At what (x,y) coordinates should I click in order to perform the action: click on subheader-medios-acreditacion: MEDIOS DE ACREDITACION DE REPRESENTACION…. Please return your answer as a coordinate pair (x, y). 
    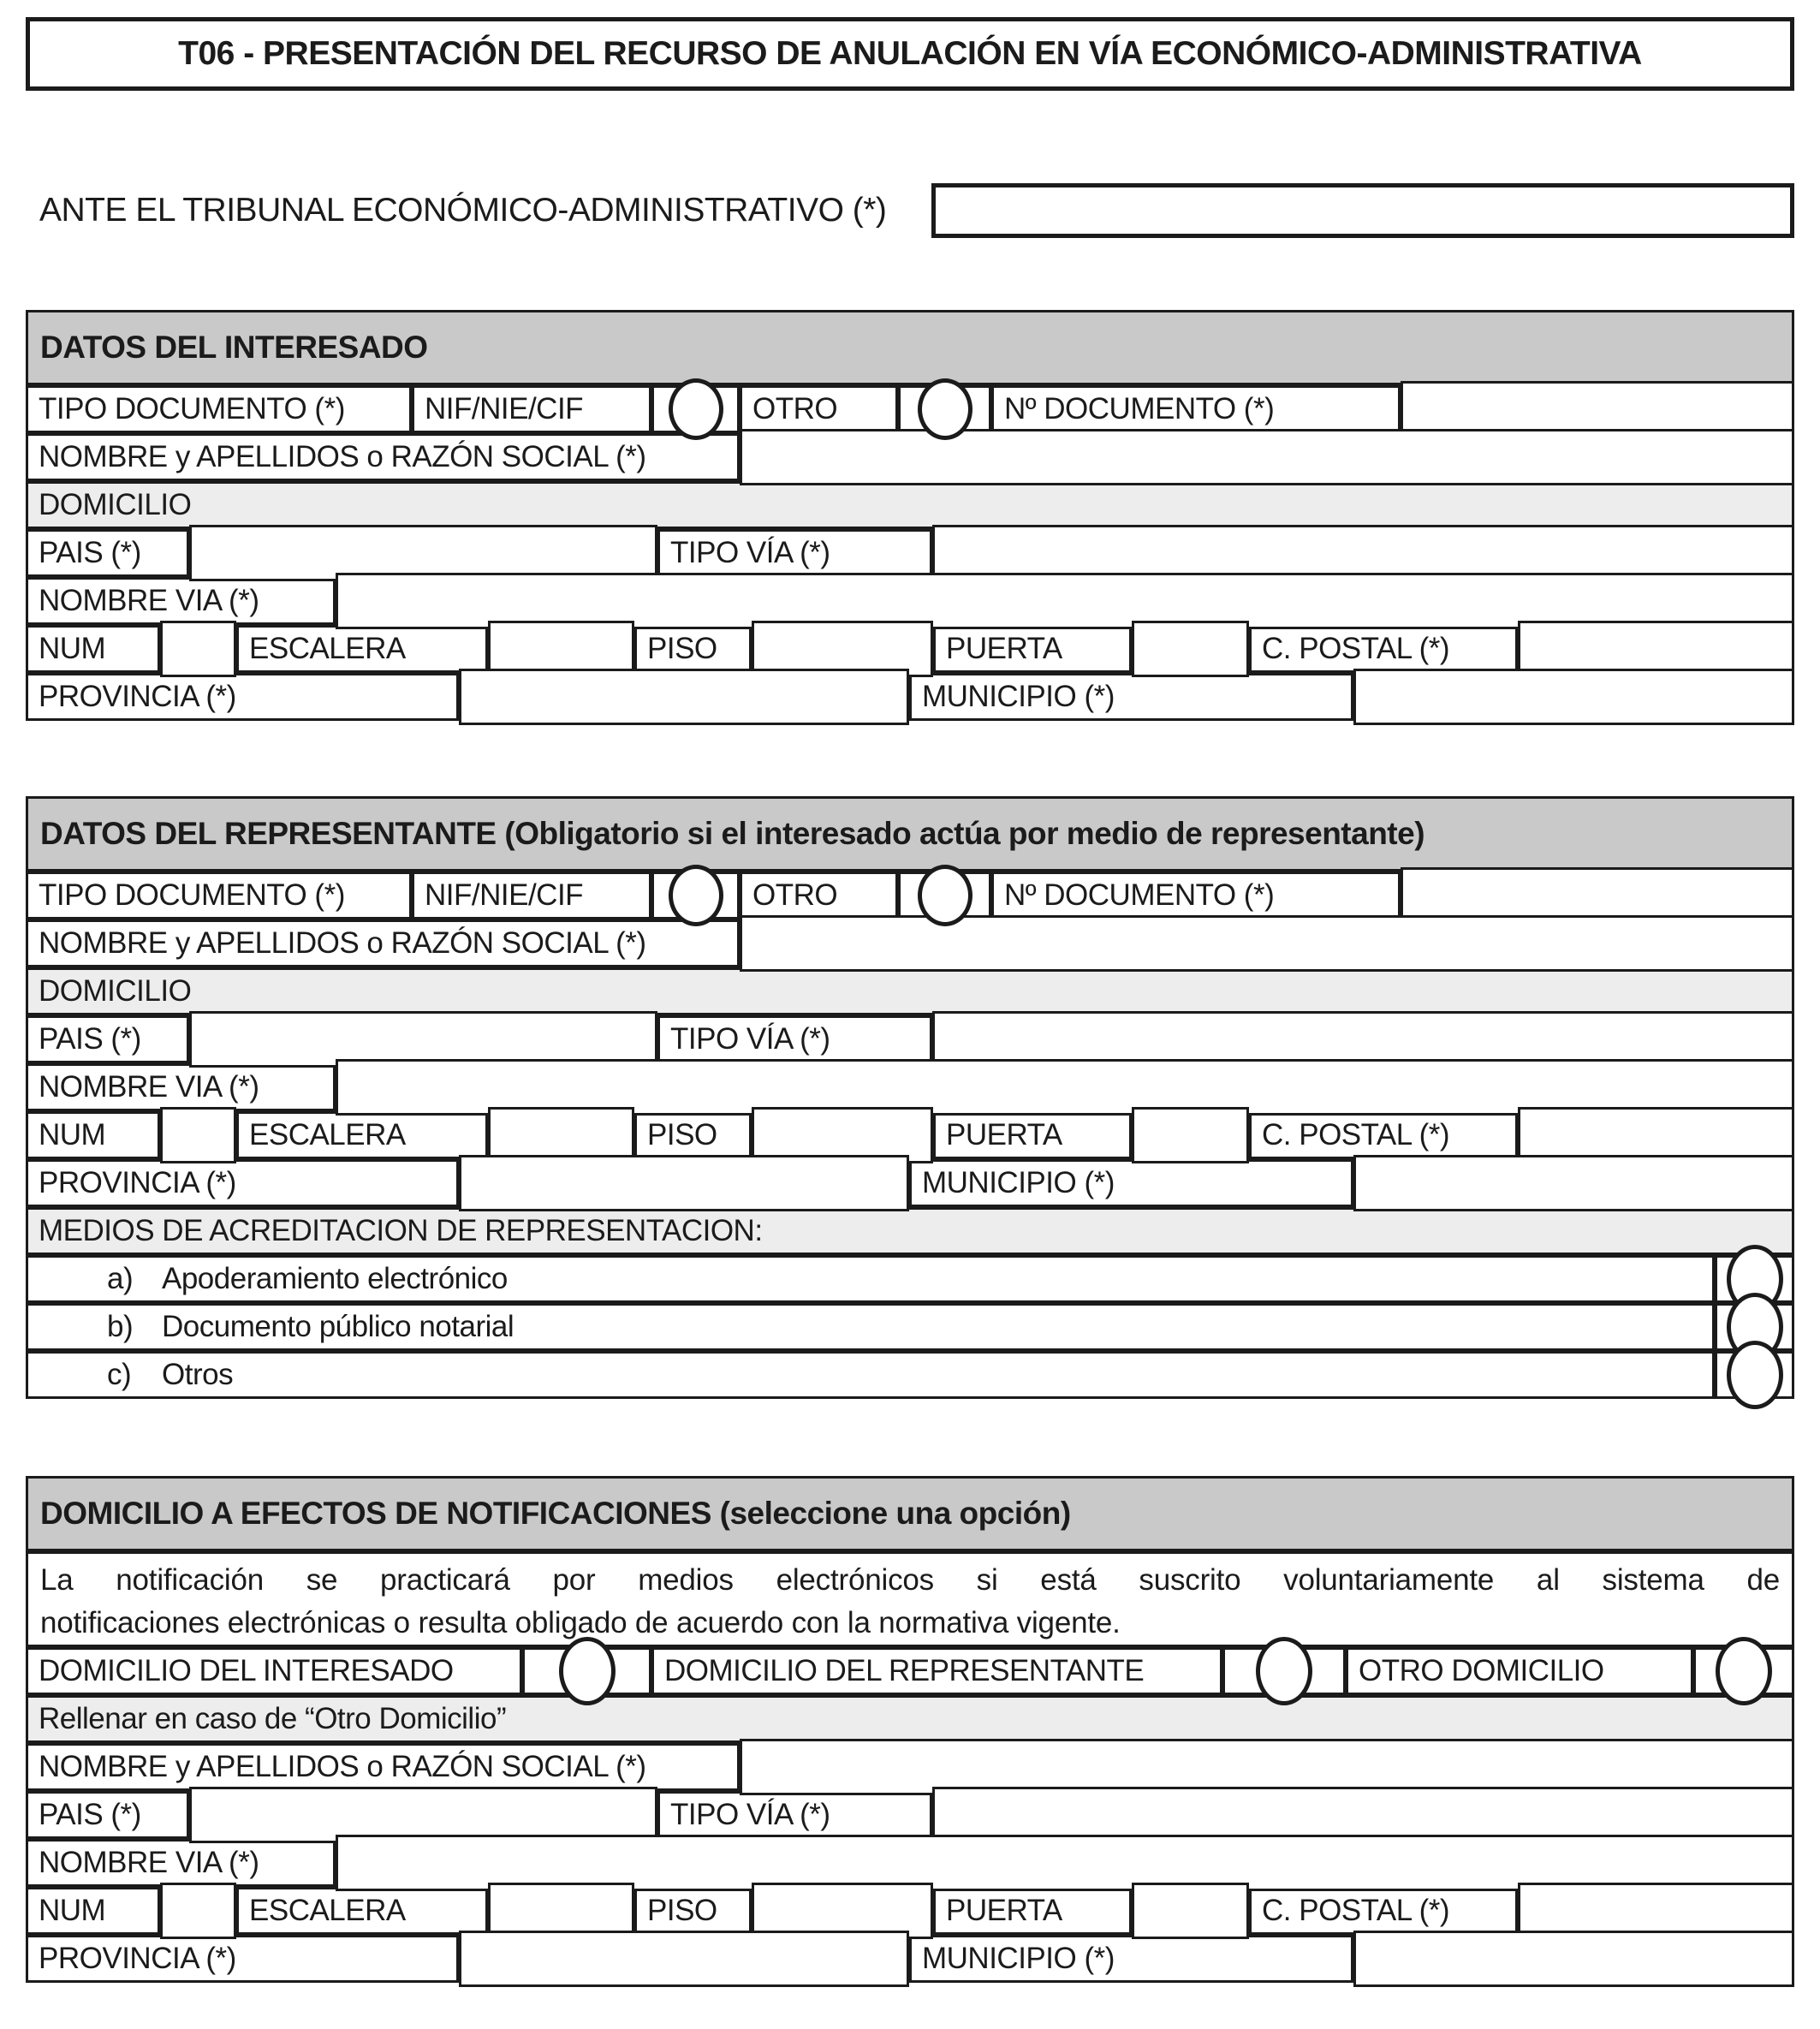
    Looking at the image, I should click on (910, 1231).